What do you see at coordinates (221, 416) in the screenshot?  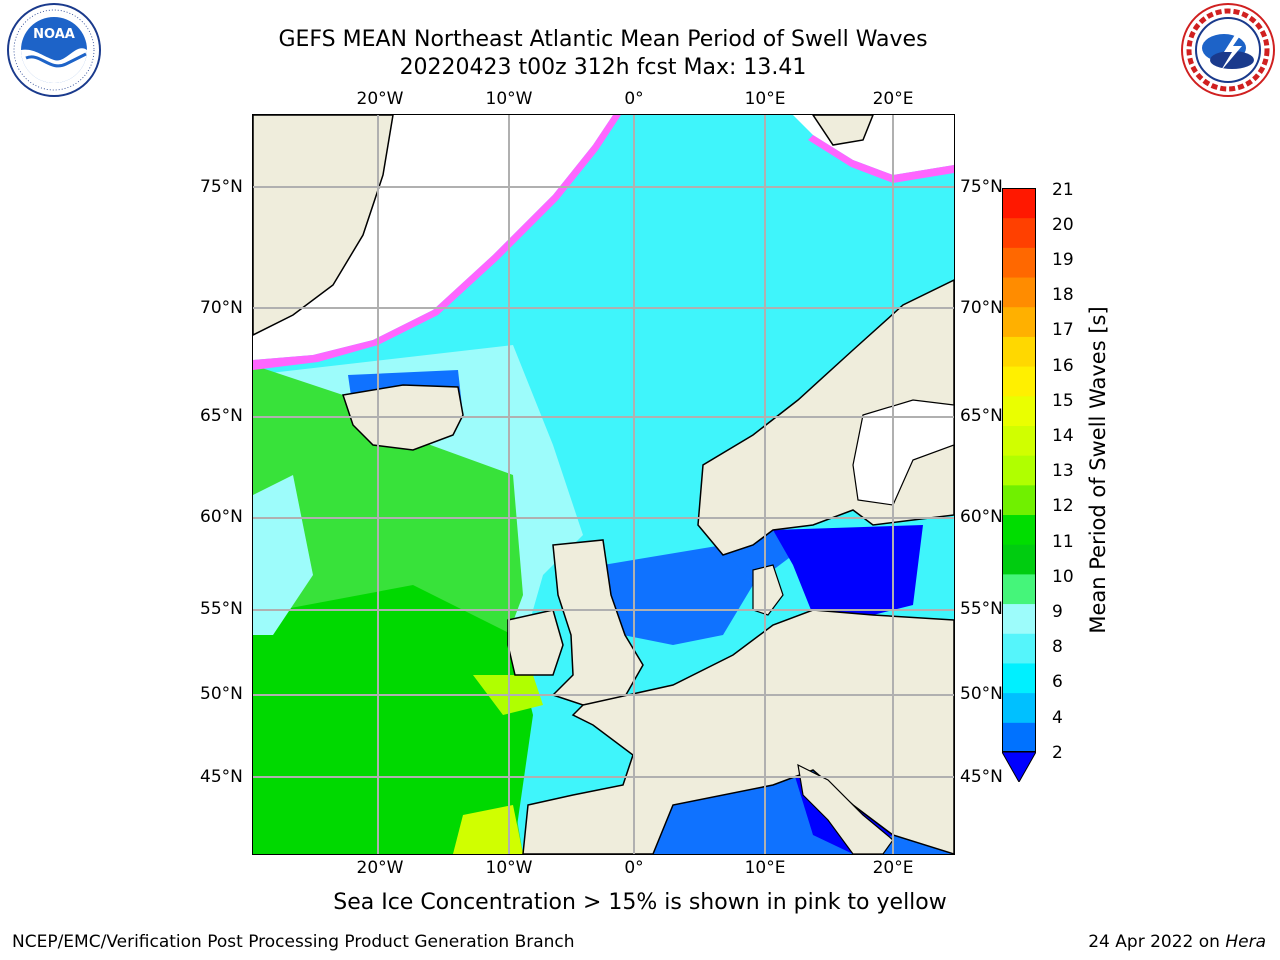 I see `lat-label-left: 65°N` at bounding box center [221, 416].